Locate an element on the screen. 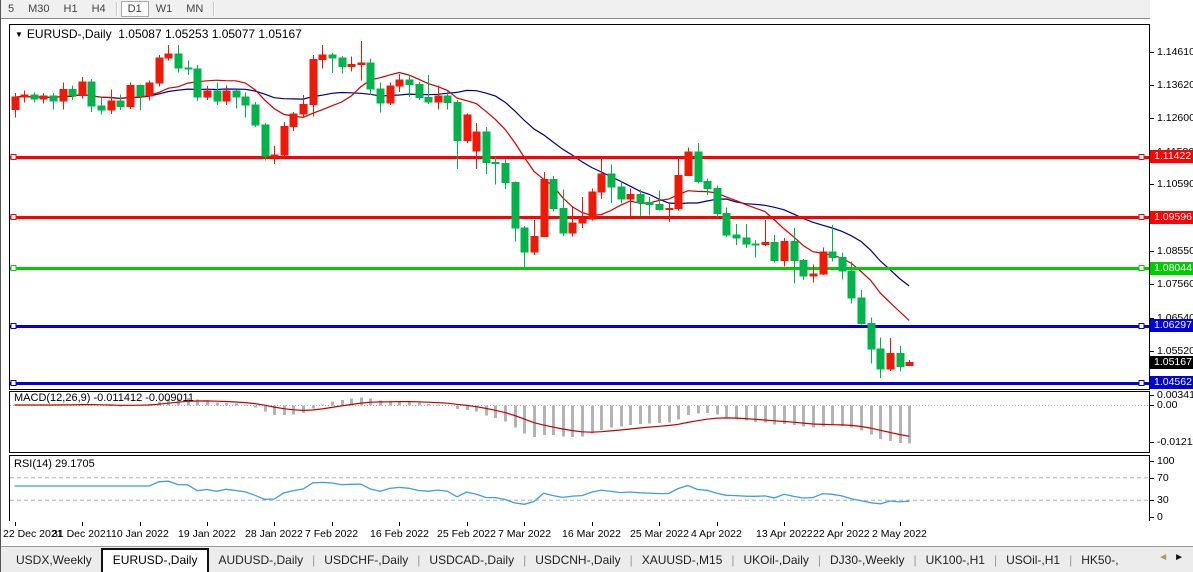  tab-usdcnh-daily: USDCNH-,Daily is located at coordinates (578, 560).